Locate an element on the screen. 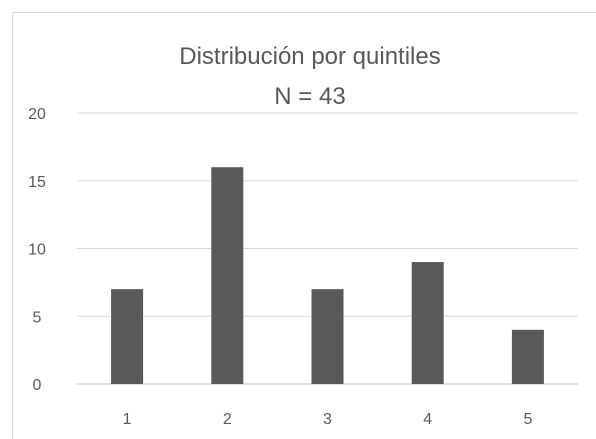 The image size is (596, 439). x-tick-label: 2 is located at coordinates (227, 419).